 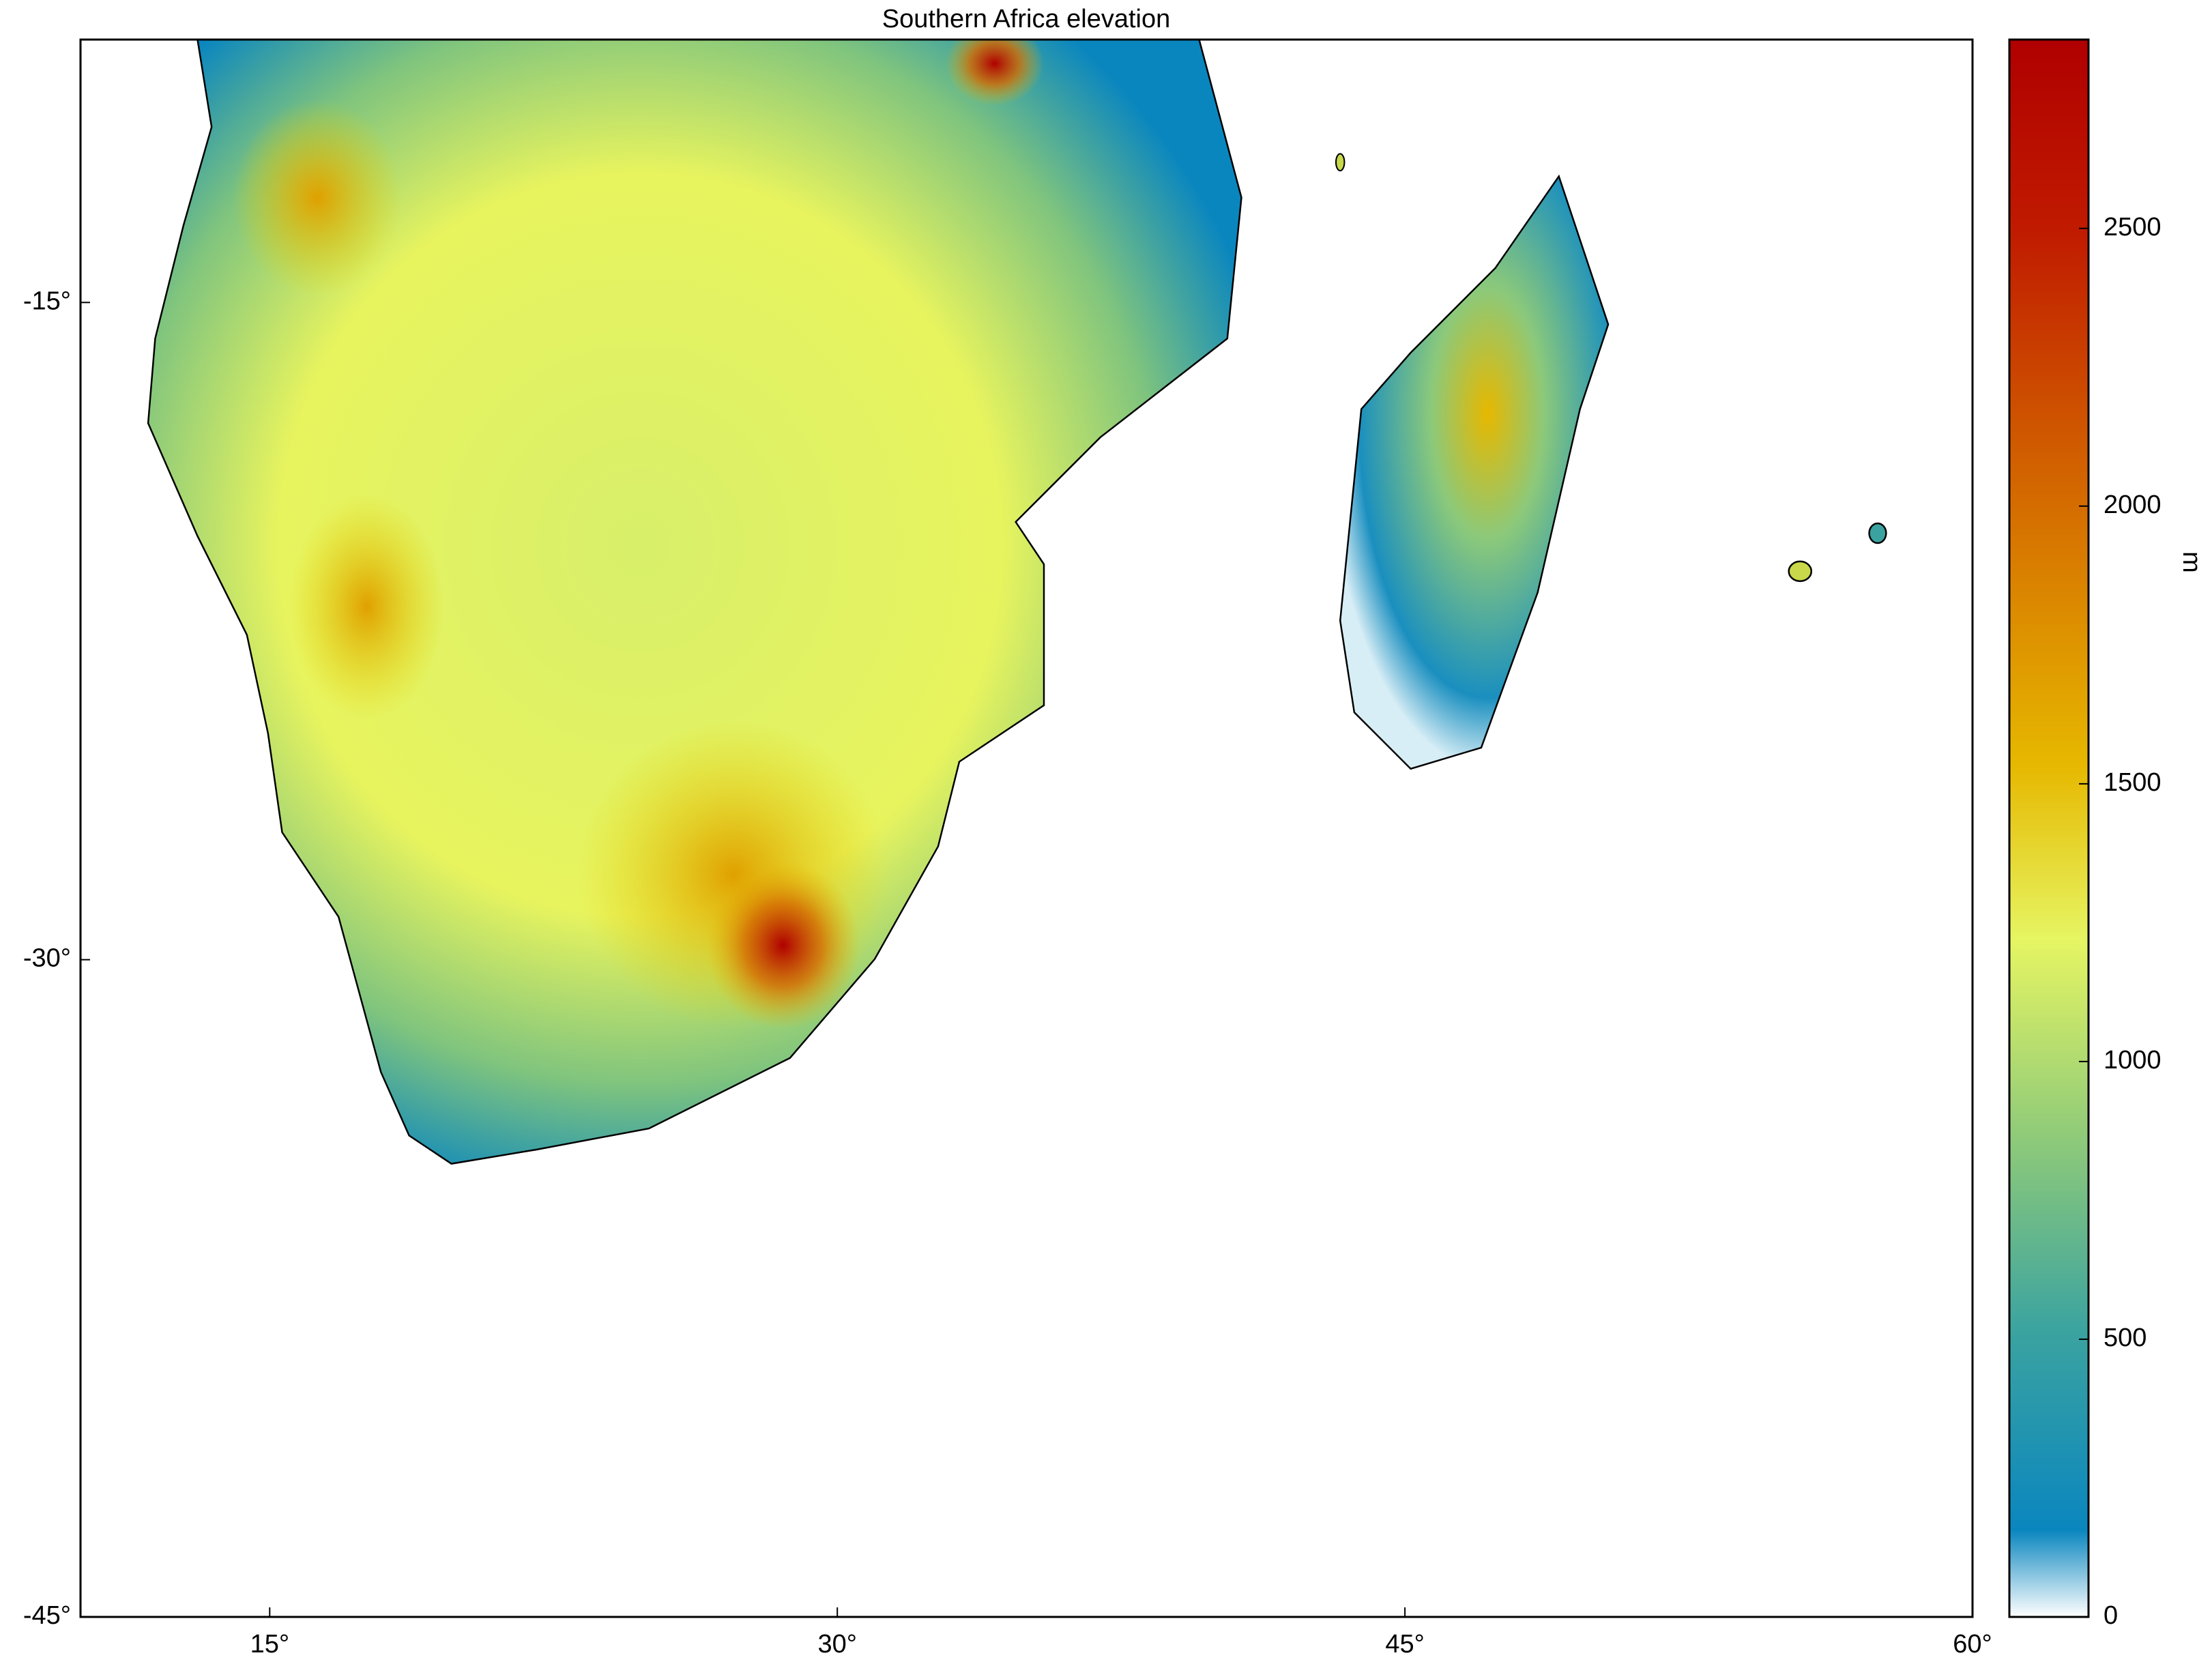 I want to click on colorbar-tick-label: 2000, so click(x=2133, y=505).